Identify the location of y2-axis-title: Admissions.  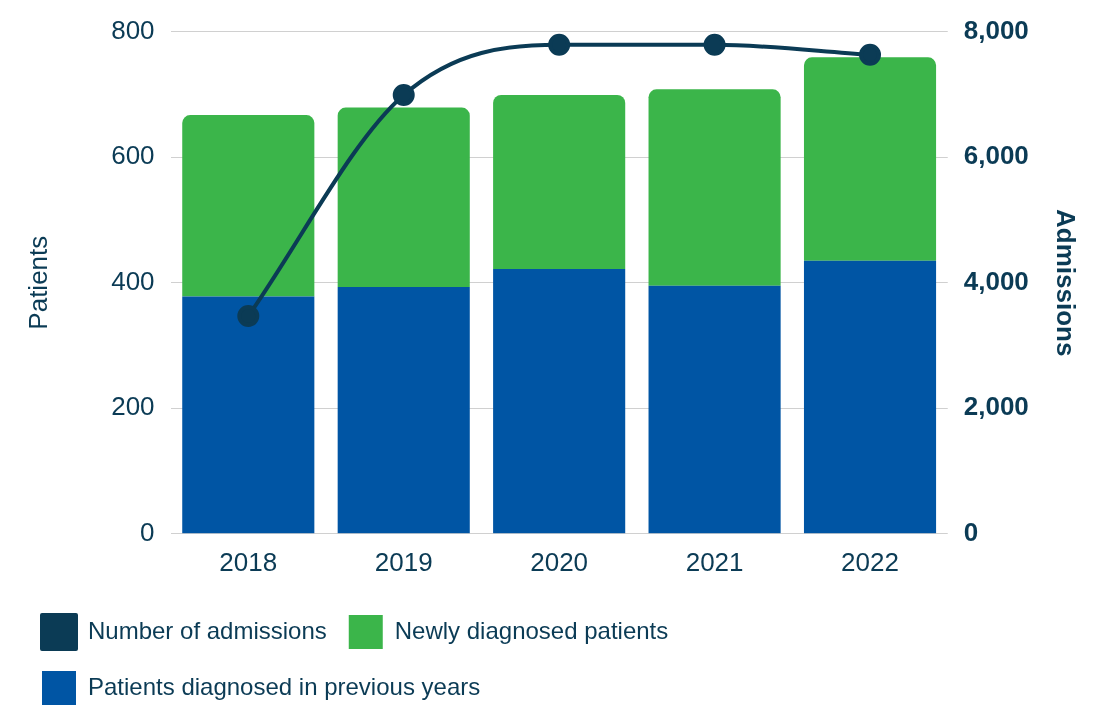
(1066, 283).